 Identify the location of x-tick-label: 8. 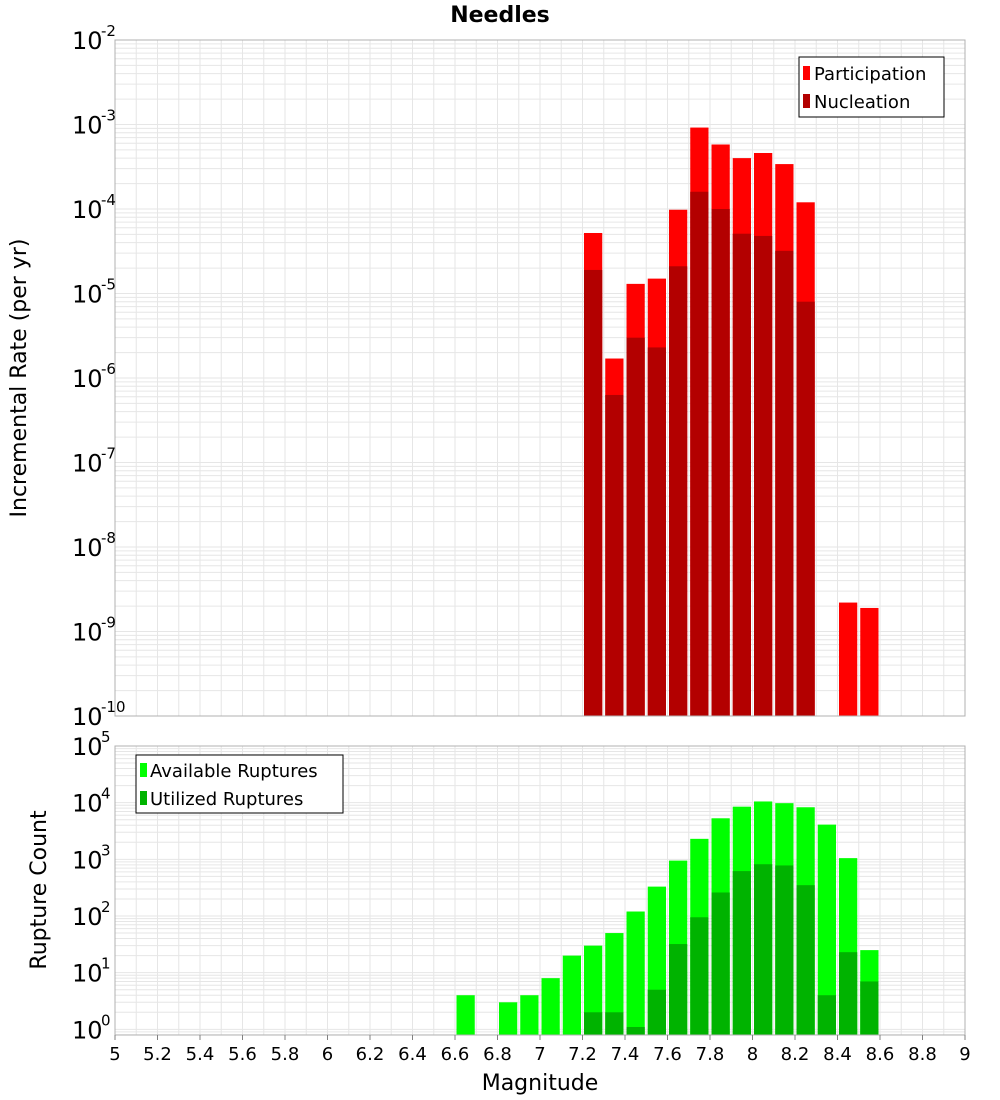
(752, 1054).